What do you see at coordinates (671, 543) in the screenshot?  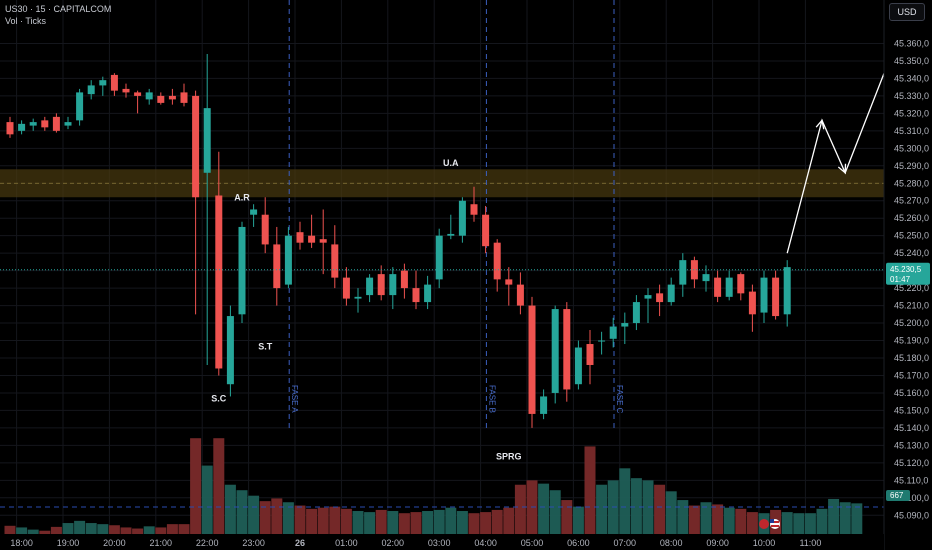 I see `time-tick-label: 08:00` at bounding box center [671, 543].